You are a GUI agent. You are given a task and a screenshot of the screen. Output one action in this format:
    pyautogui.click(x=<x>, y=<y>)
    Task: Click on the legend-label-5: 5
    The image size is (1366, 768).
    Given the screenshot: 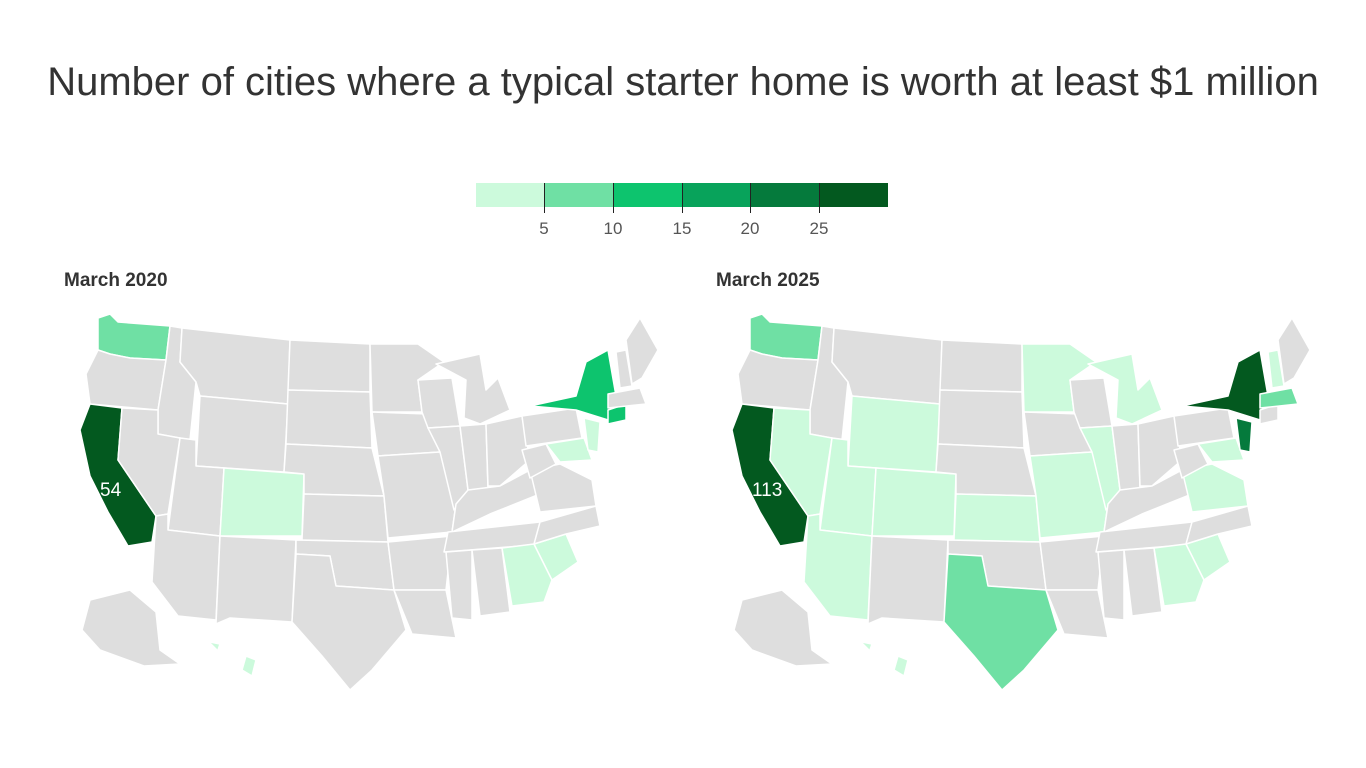 What is the action you would take?
    pyautogui.click(x=544, y=228)
    